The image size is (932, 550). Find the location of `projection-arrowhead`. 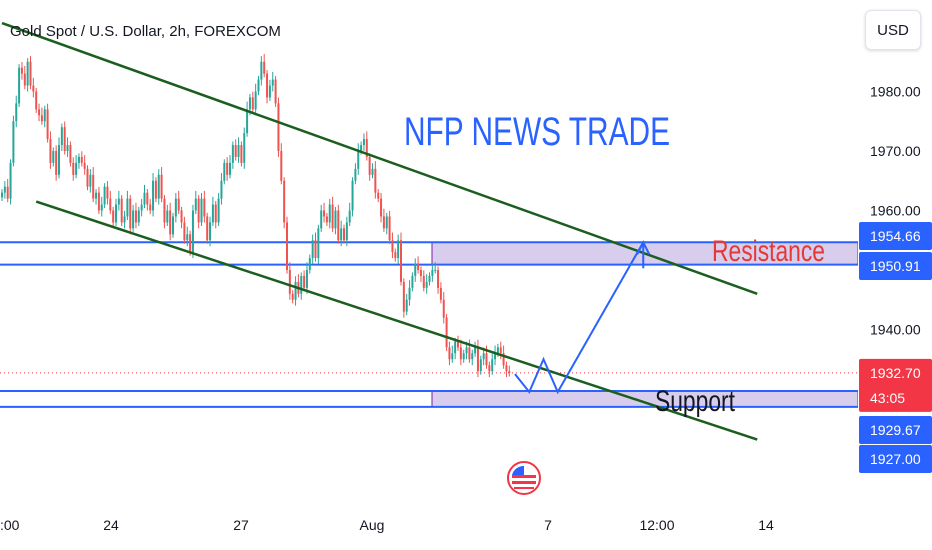

projection-arrowhead is located at coordinates (643, 254).